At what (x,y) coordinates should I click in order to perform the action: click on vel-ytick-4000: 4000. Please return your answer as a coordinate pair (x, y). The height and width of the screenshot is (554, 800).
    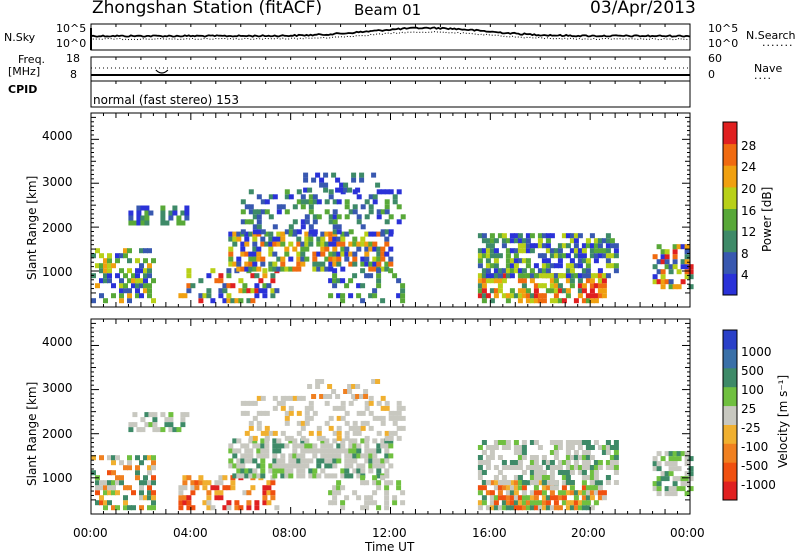
    Looking at the image, I should click on (57, 342).